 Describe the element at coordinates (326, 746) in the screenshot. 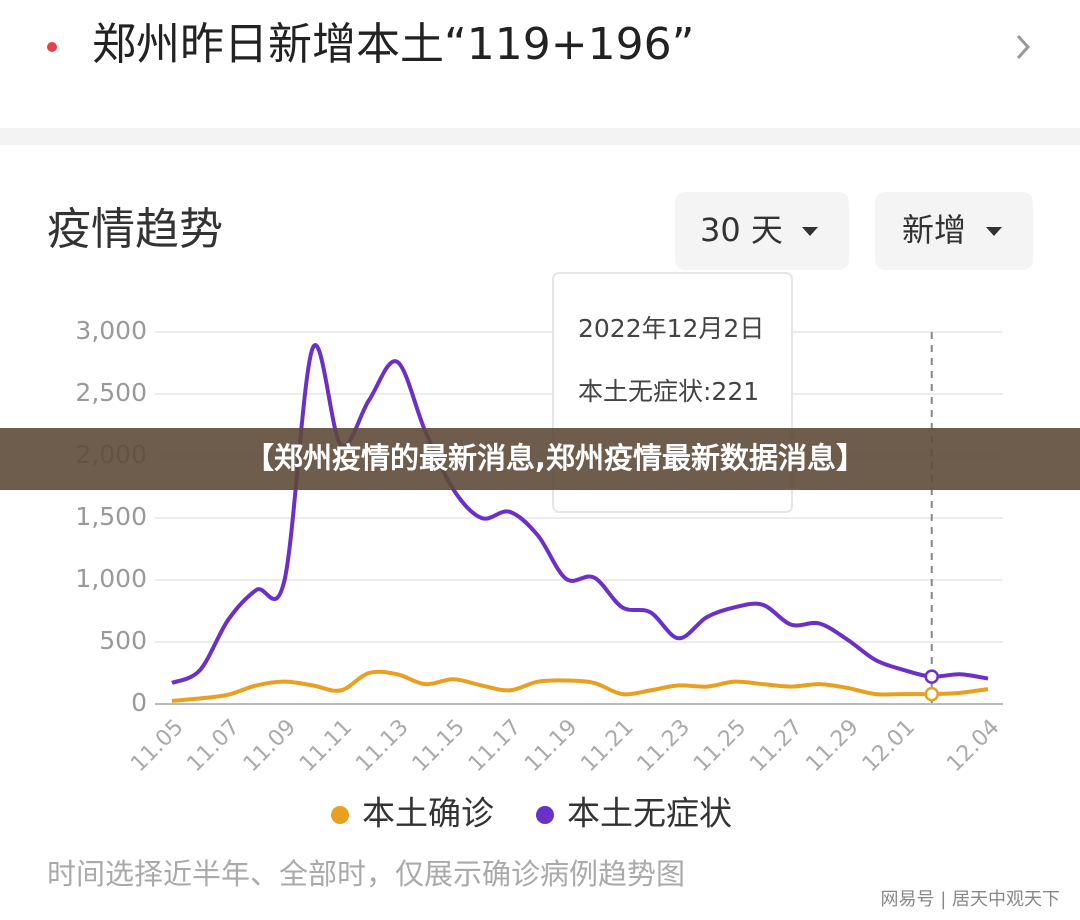

I see `x-tick-label: 11.11` at that location.